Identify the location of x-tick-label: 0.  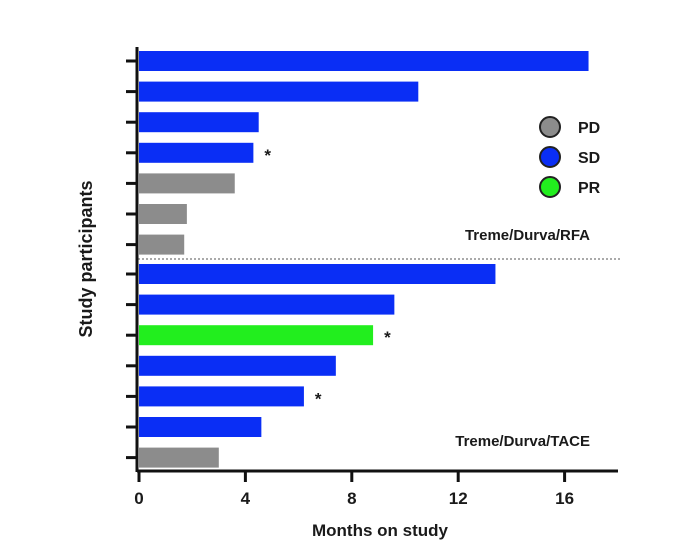
(138, 498).